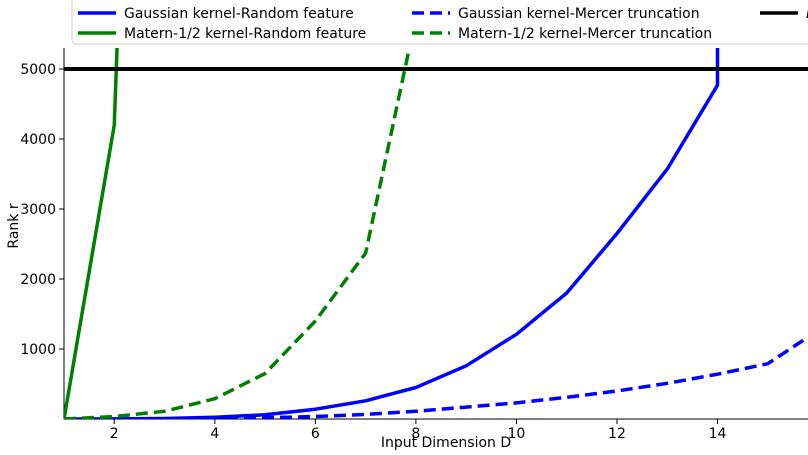  What do you see at coordinates (415, 434) in the screenshot?
I see `x-tick-label: 8` at bounding box center [415, 434].